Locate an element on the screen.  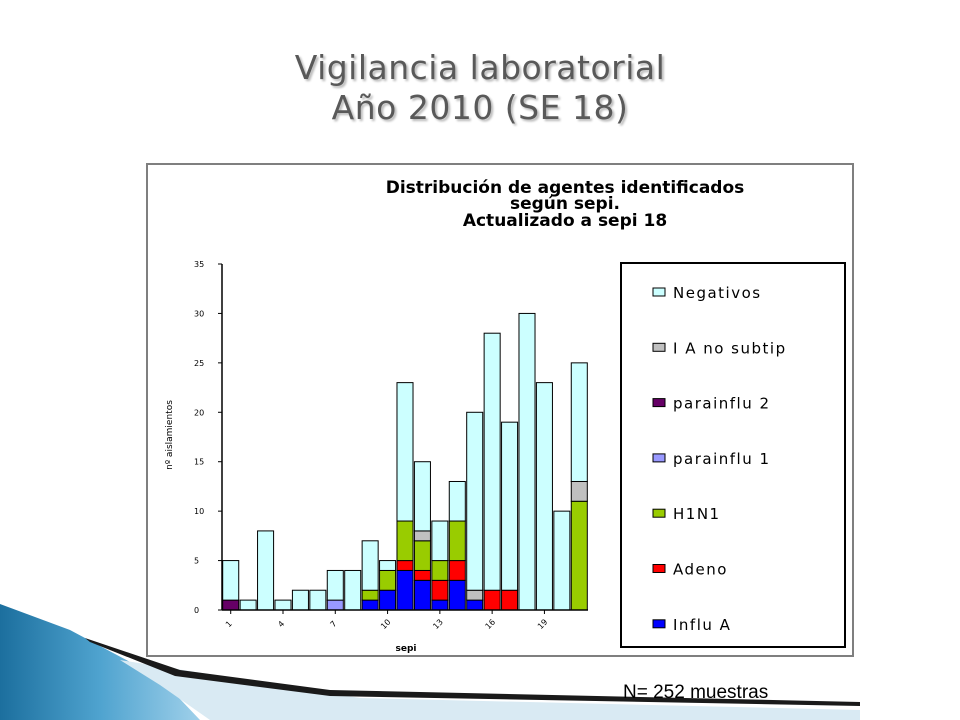
chart-title-line3: Actualizado a sepi 18 is located at coordinates (565, 221).